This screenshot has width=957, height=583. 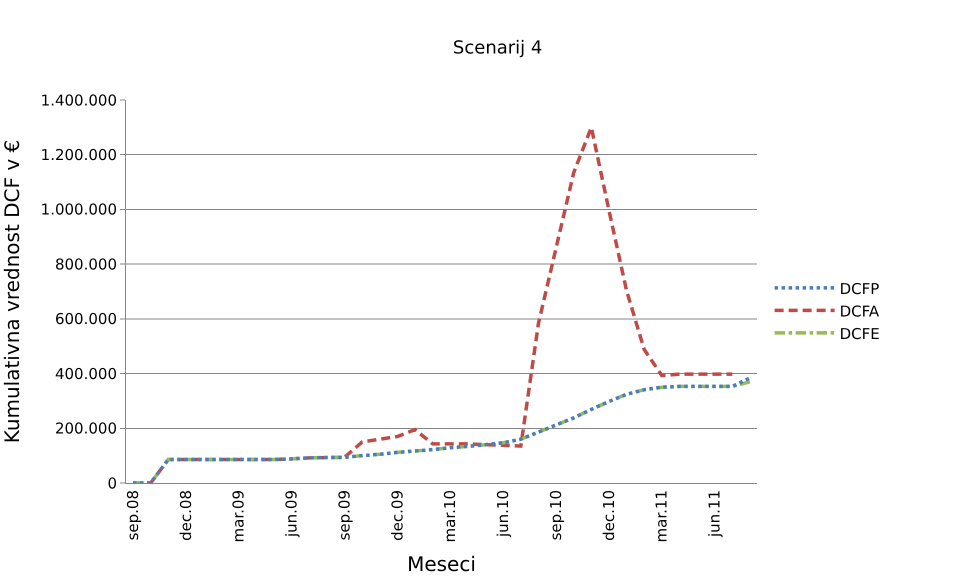 I want to click on y-axis-title: Kumulativna vrednost DCF v €, so click(x=12, y=292).